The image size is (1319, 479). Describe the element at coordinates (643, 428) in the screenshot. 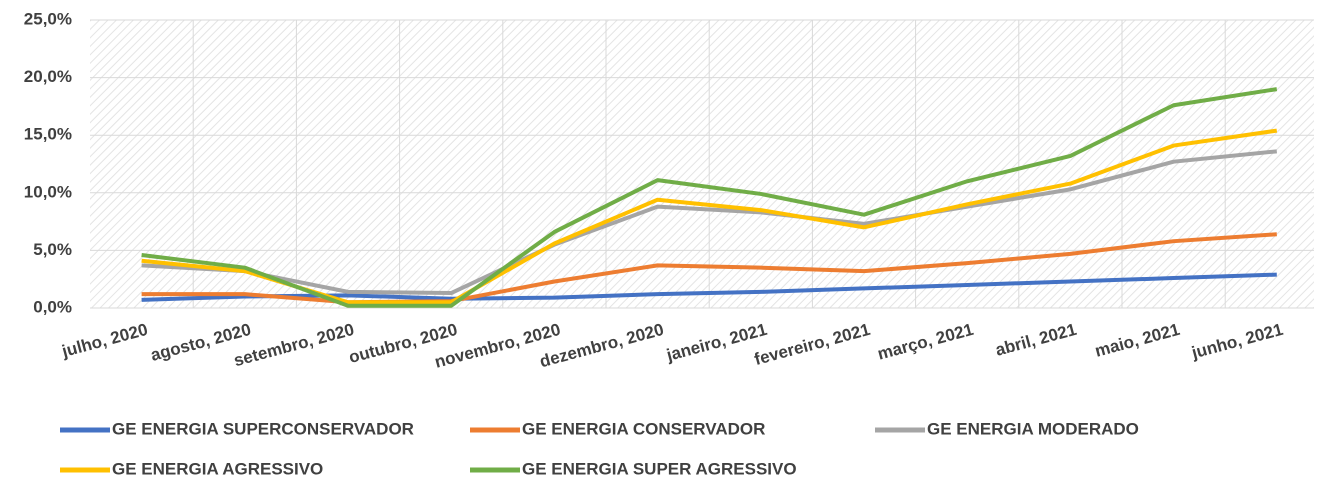

I see `legend-label: GE ENERGIA CONSERVADOR` at that location.